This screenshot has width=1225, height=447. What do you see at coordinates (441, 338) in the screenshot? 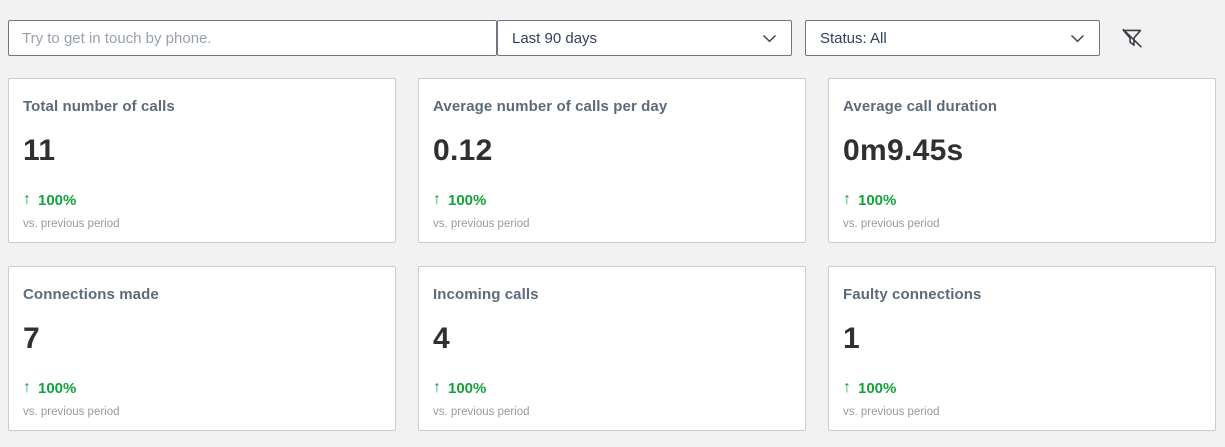
I see `stat-card-value: 4` at bounding box center [441, 338].